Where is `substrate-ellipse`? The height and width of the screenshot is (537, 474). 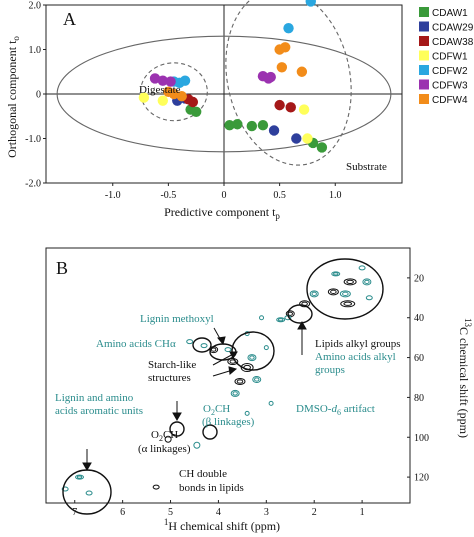 substrate-ellipse is located at coordinates (288, 83).